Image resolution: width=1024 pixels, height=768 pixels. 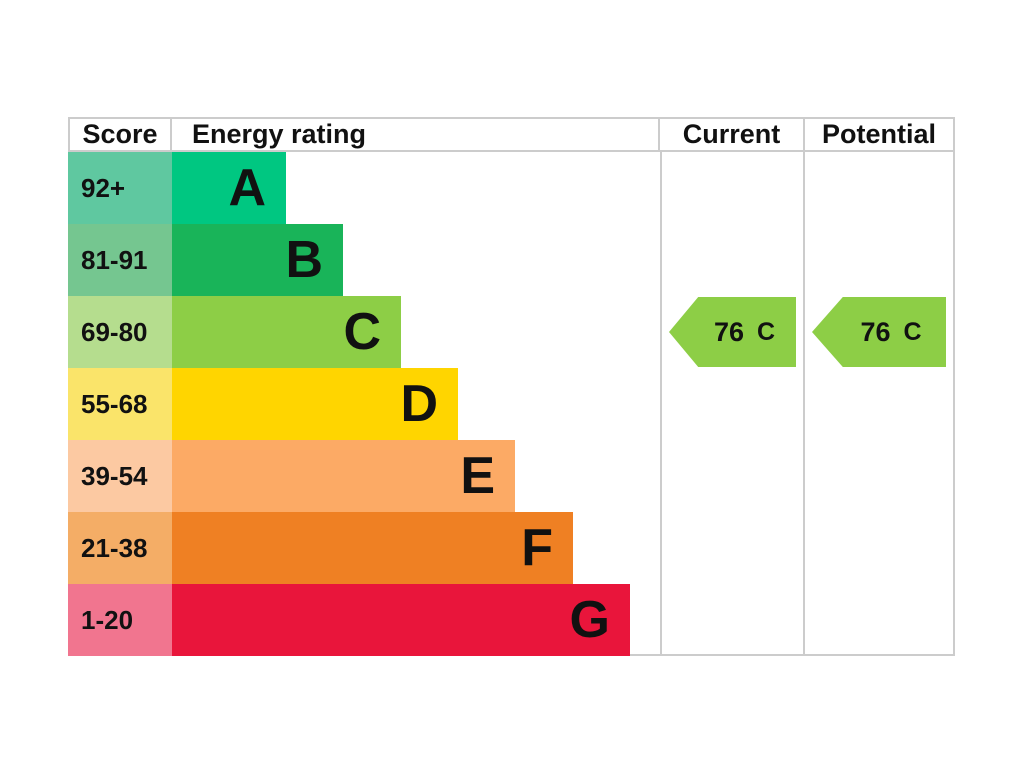 What do you see at coordinates (362, 332) in the screenshot?
I see `rating-letter-c: C` at bounding box center [362, 332].